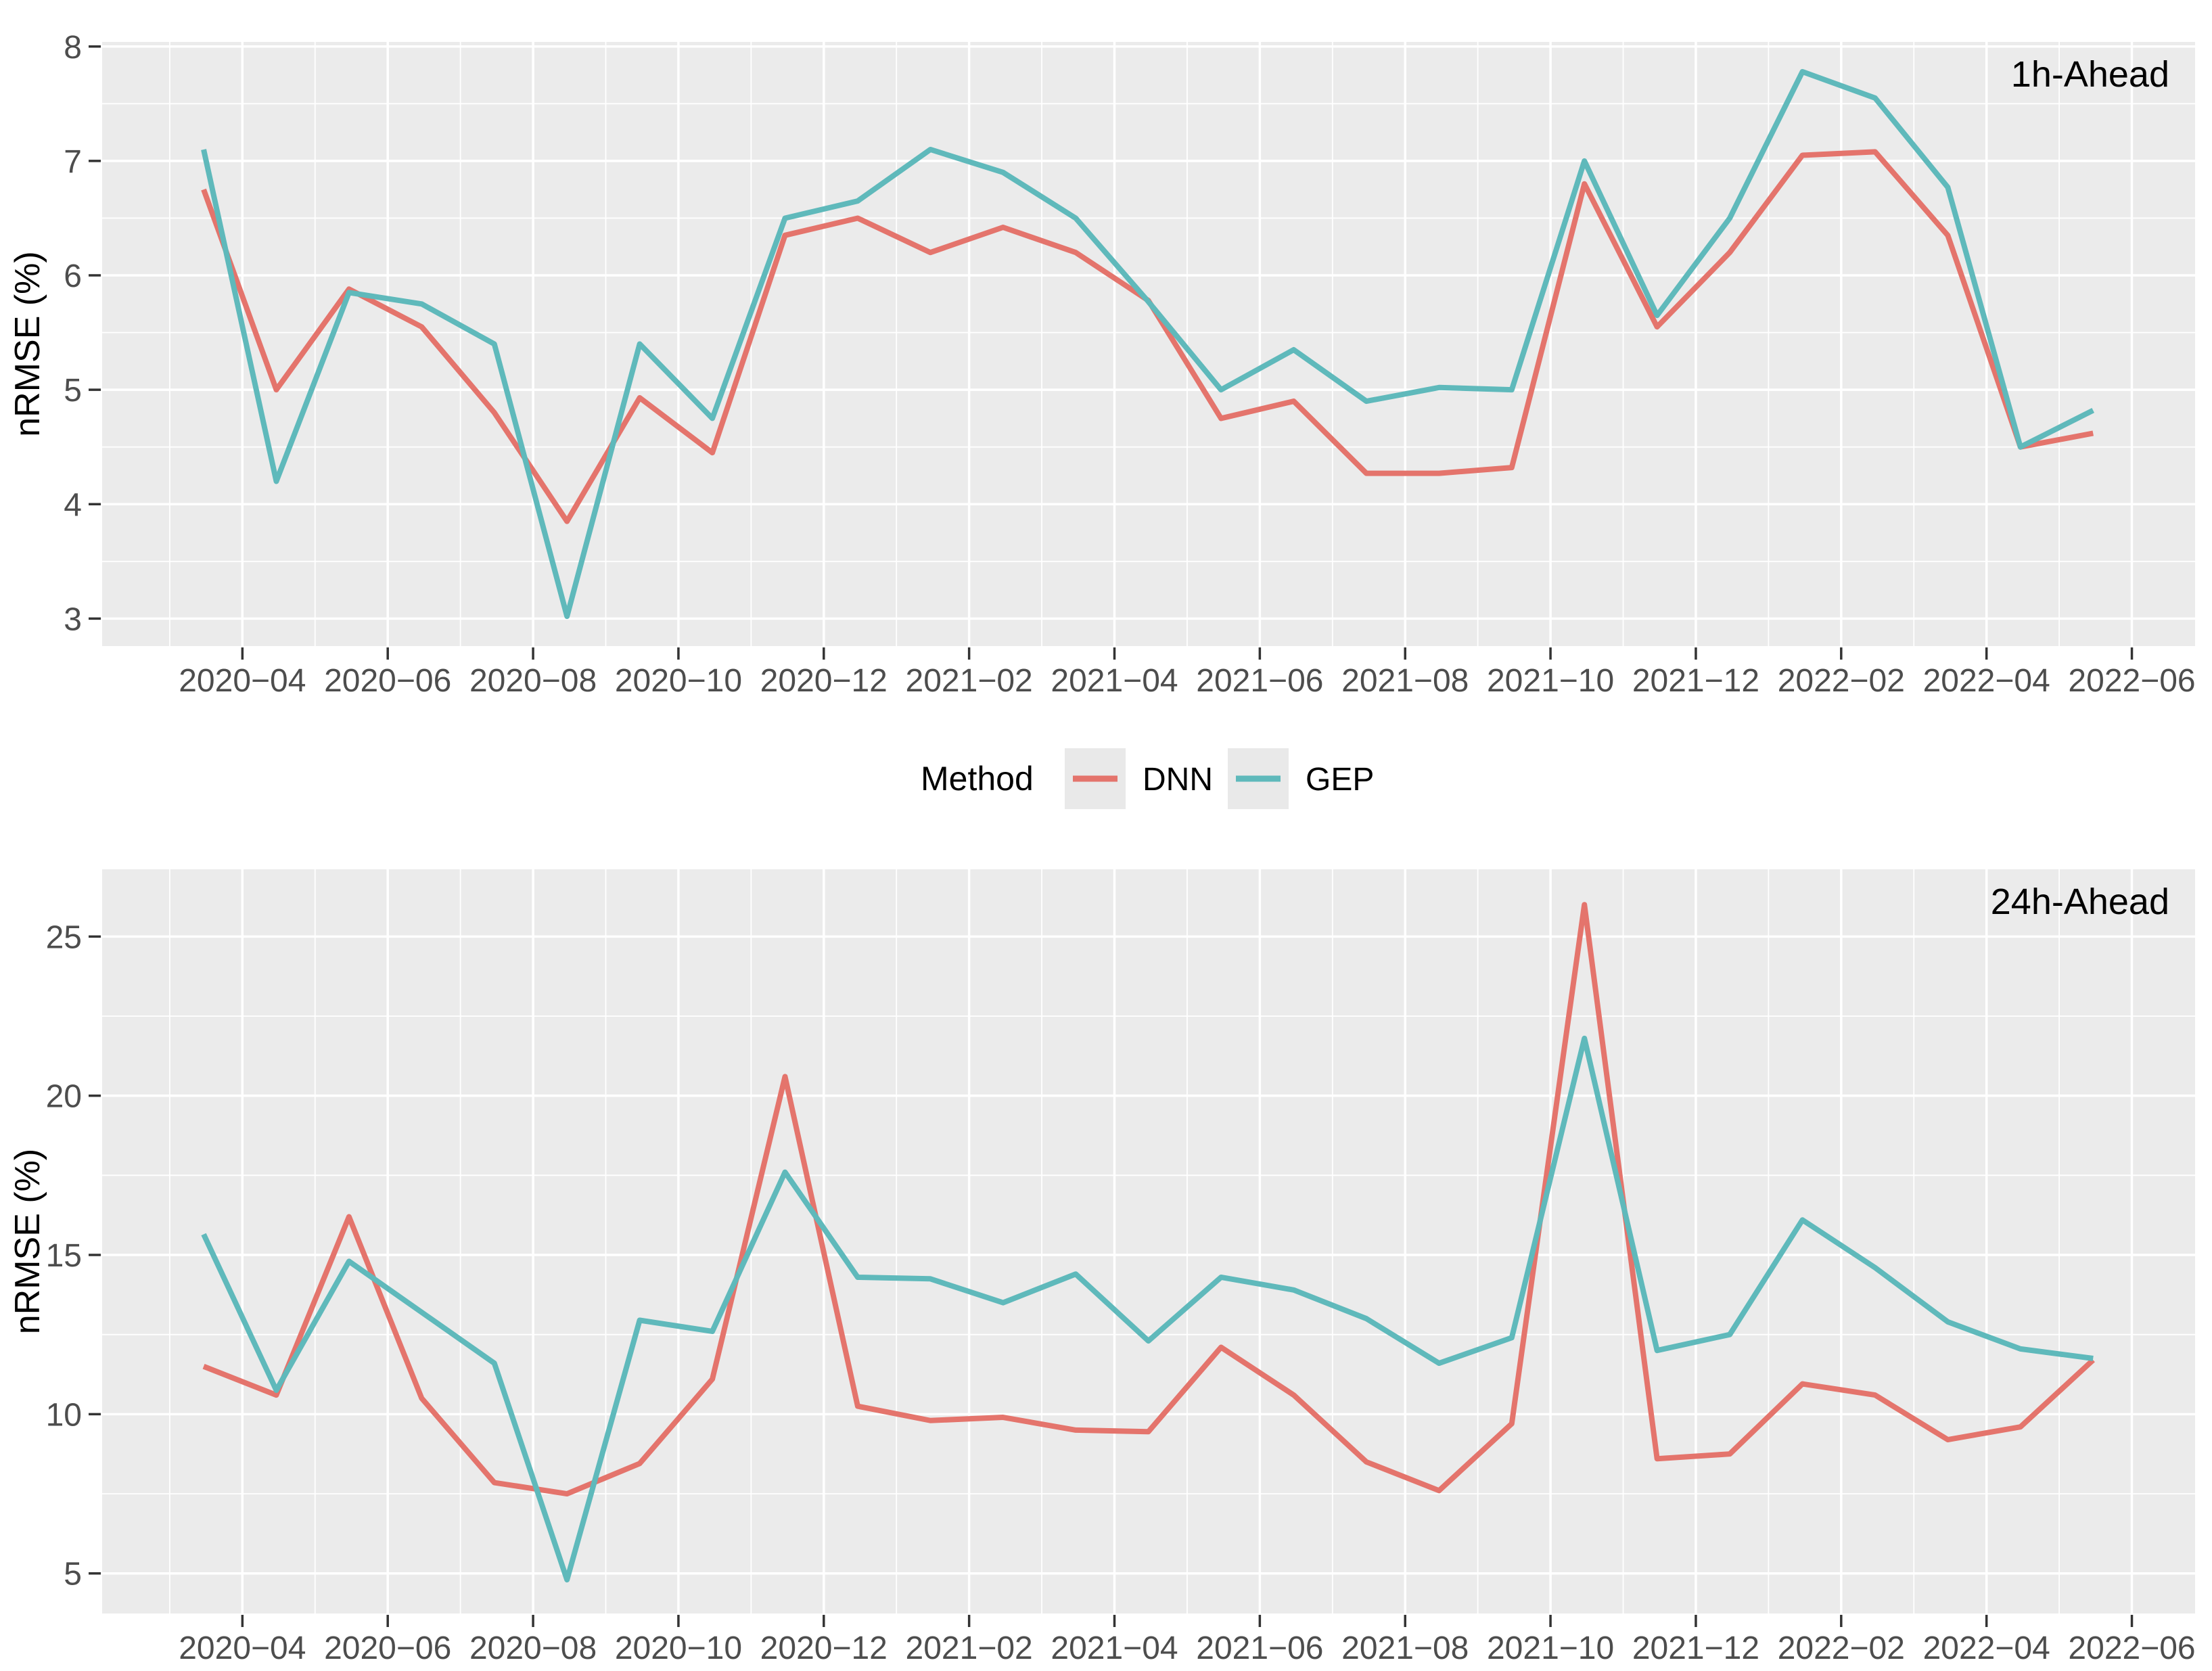  Describe the element at coordinates (1340, 780) in the screenshot. I see `legend-label-gep: GEP` at that location.